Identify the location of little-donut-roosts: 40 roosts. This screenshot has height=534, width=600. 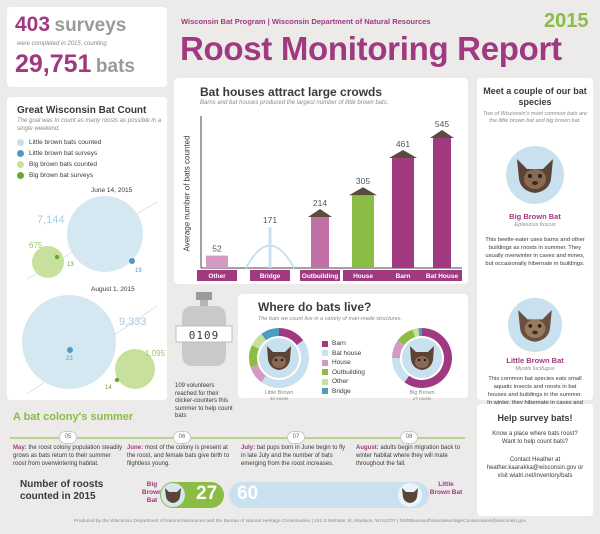
(279, 398).